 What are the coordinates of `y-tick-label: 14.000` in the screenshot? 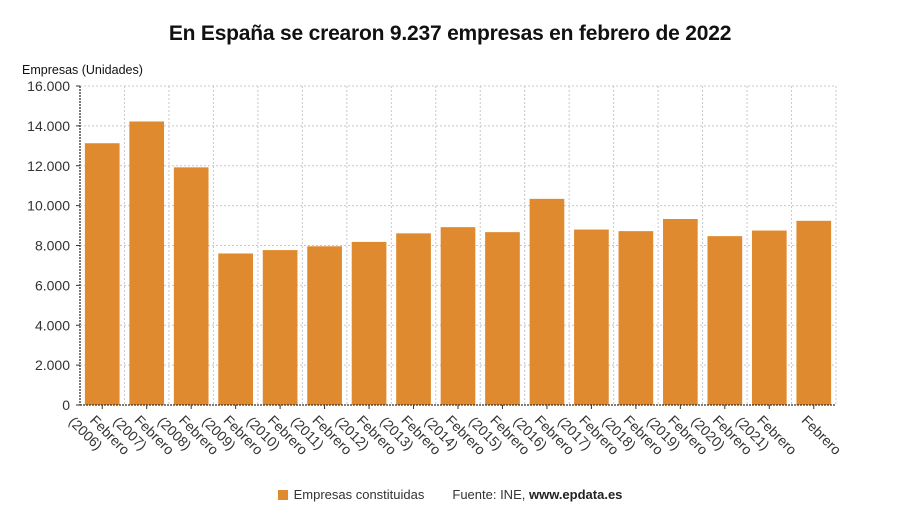 It's located at (48, 126).